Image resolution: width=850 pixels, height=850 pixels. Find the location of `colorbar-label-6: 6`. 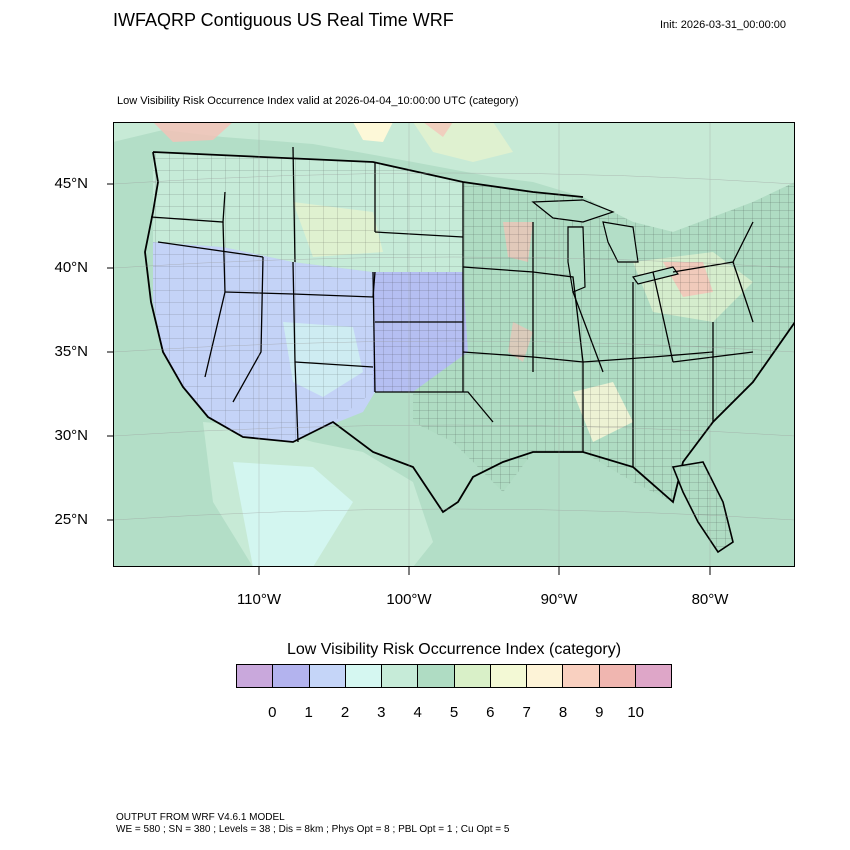

colorbar-label-6: 6 is located at coordinates (490, 712).